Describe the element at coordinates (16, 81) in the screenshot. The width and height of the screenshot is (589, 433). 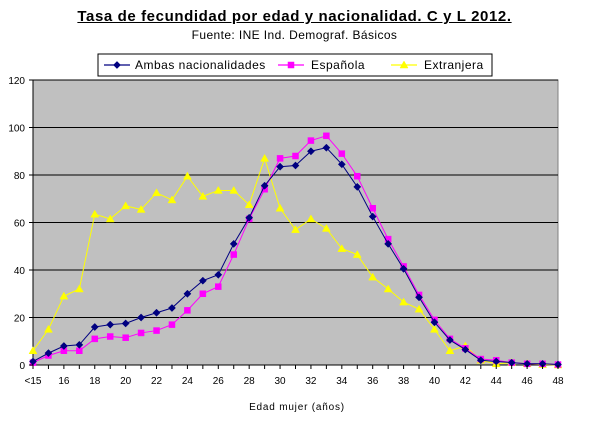
I see `y-tick-label: 120` at that location.